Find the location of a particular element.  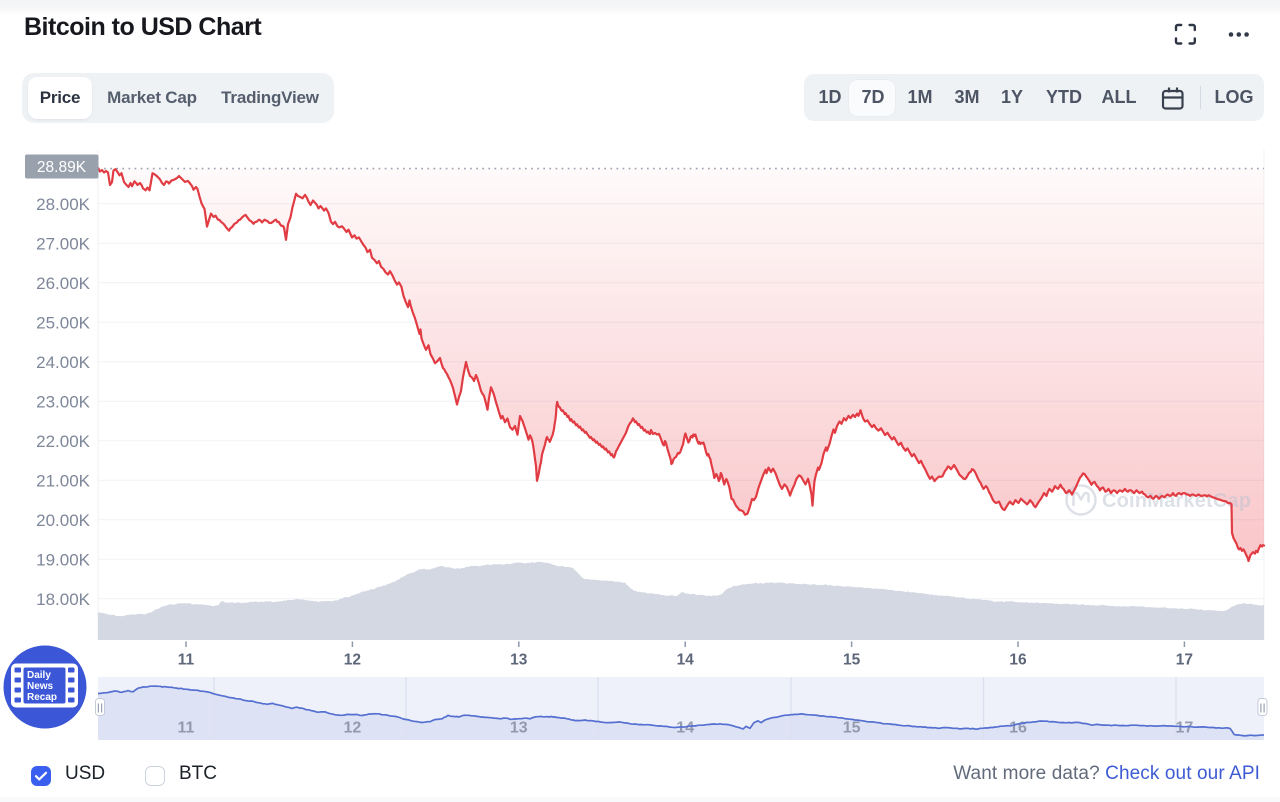

svg-text: 23.00K is located at coordinates (63, 401).